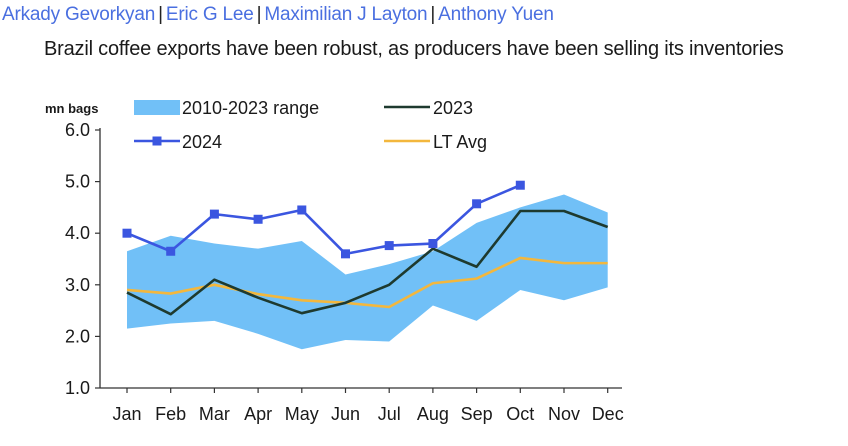  What do you see at coordinates (345, 414) in the screenshot?
I see `x-tick-label: Jun` at bounding box center [345, 414].